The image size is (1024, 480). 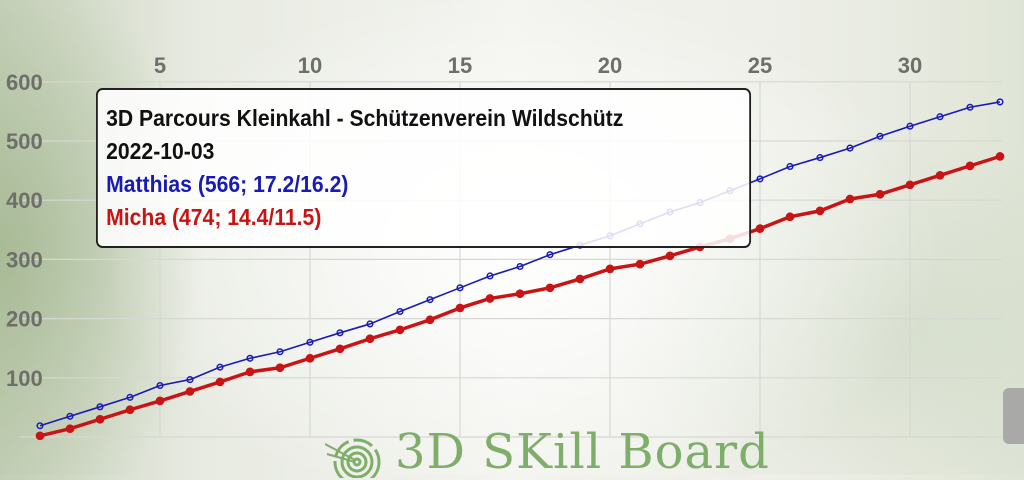 I want to click on x-tick-label: 15, so click(x=460, y=65).